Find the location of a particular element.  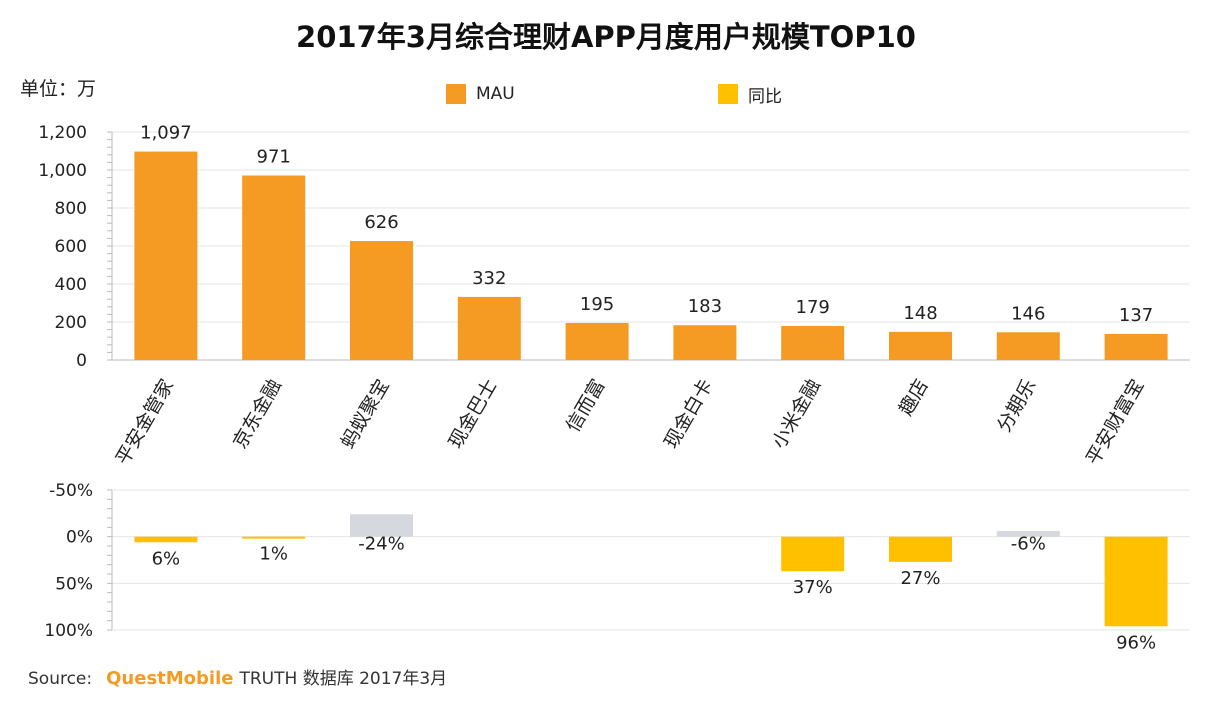

yoy-value-label: 1% is located at coordinates (273, 554).